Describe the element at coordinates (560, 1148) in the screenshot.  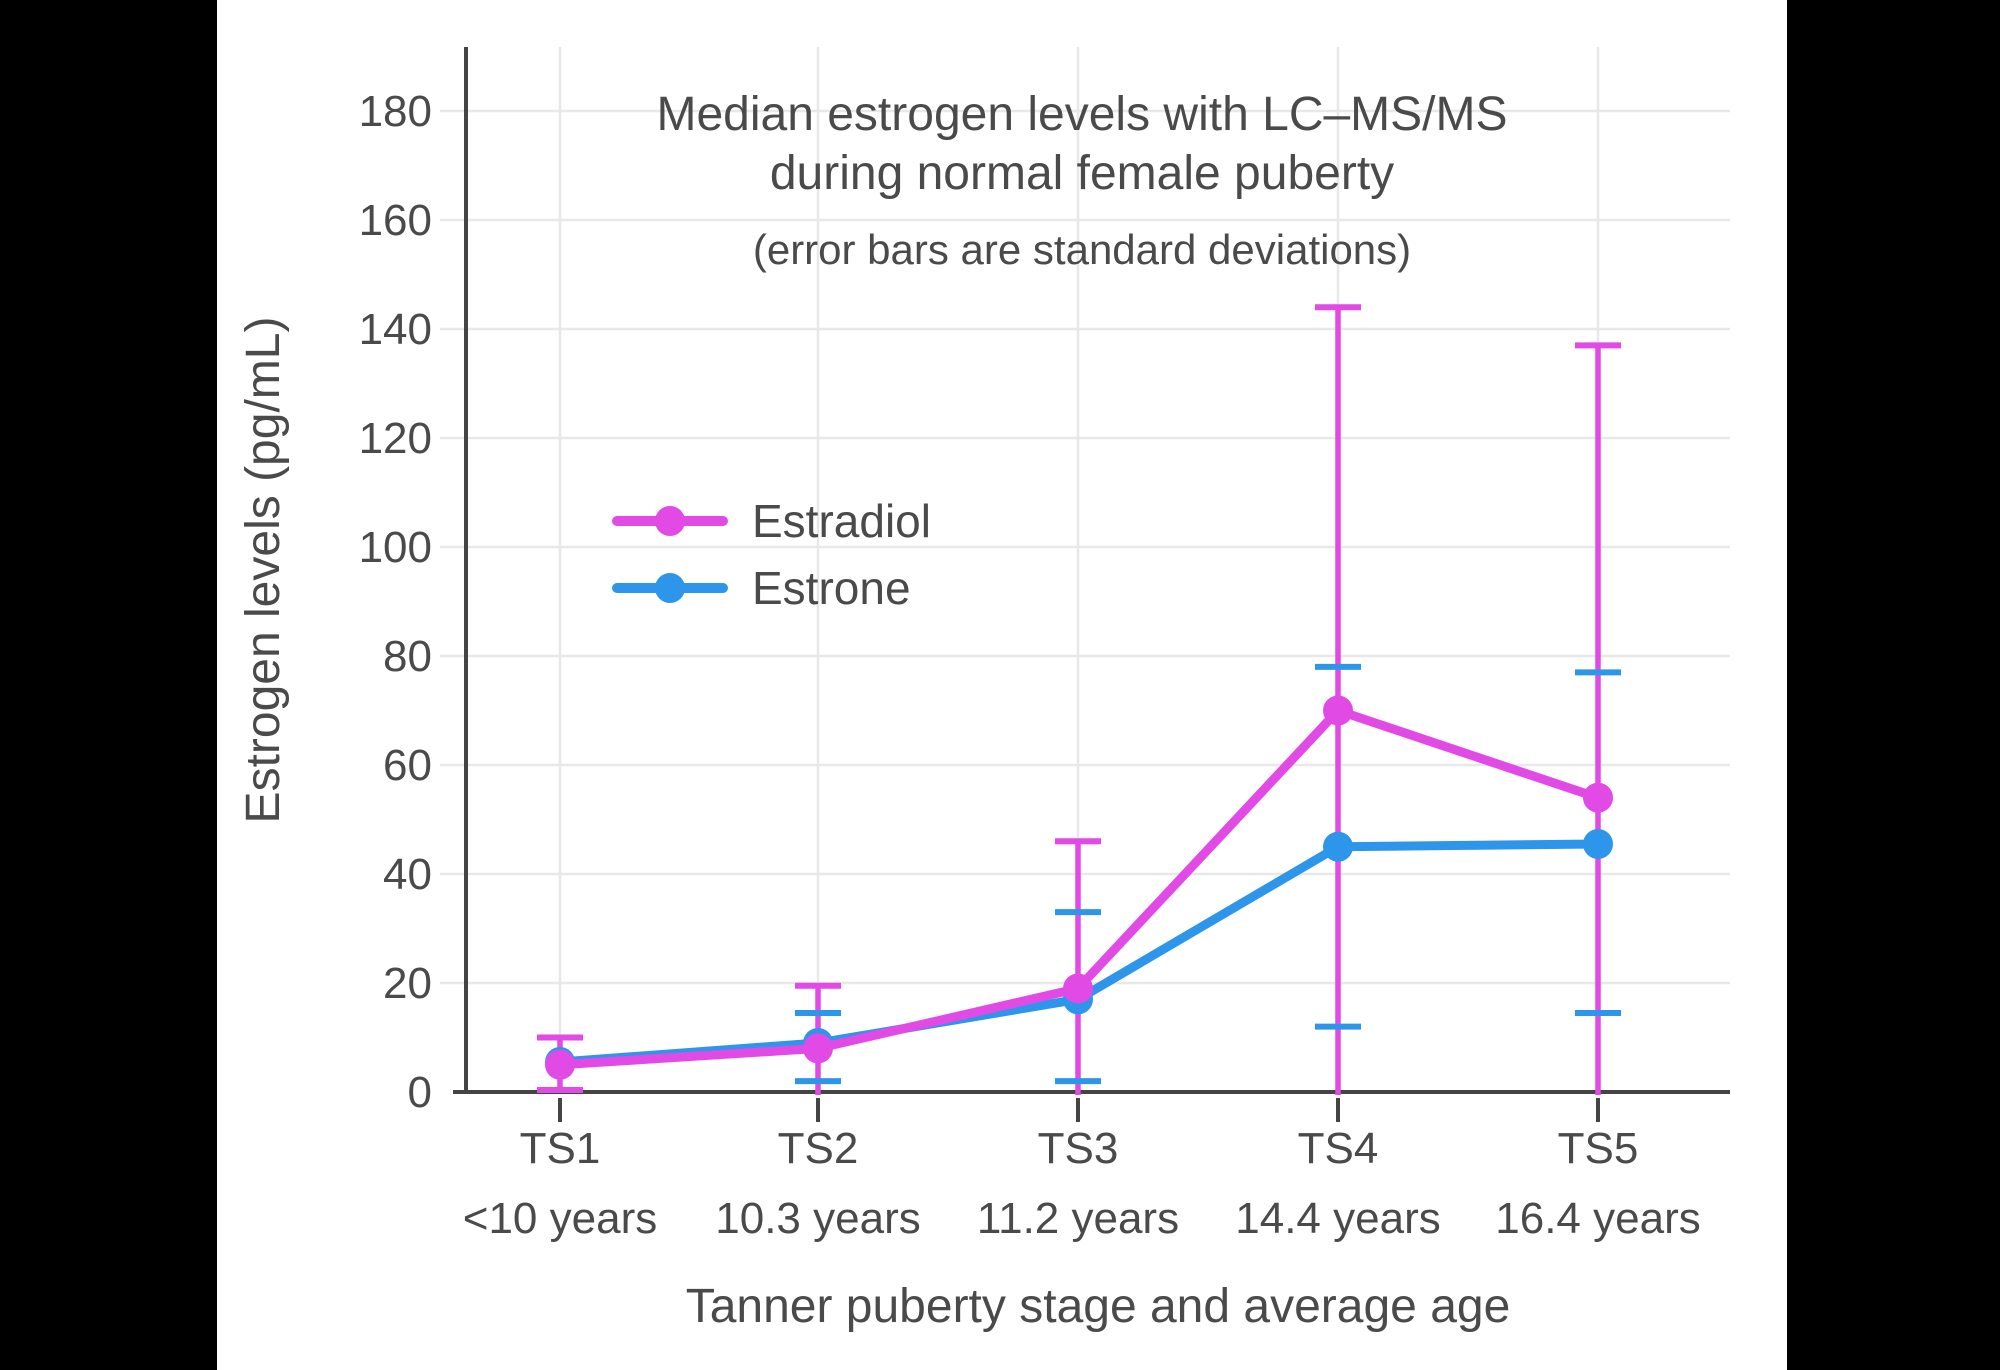
I see `x-stage-label: TS1` at that location.